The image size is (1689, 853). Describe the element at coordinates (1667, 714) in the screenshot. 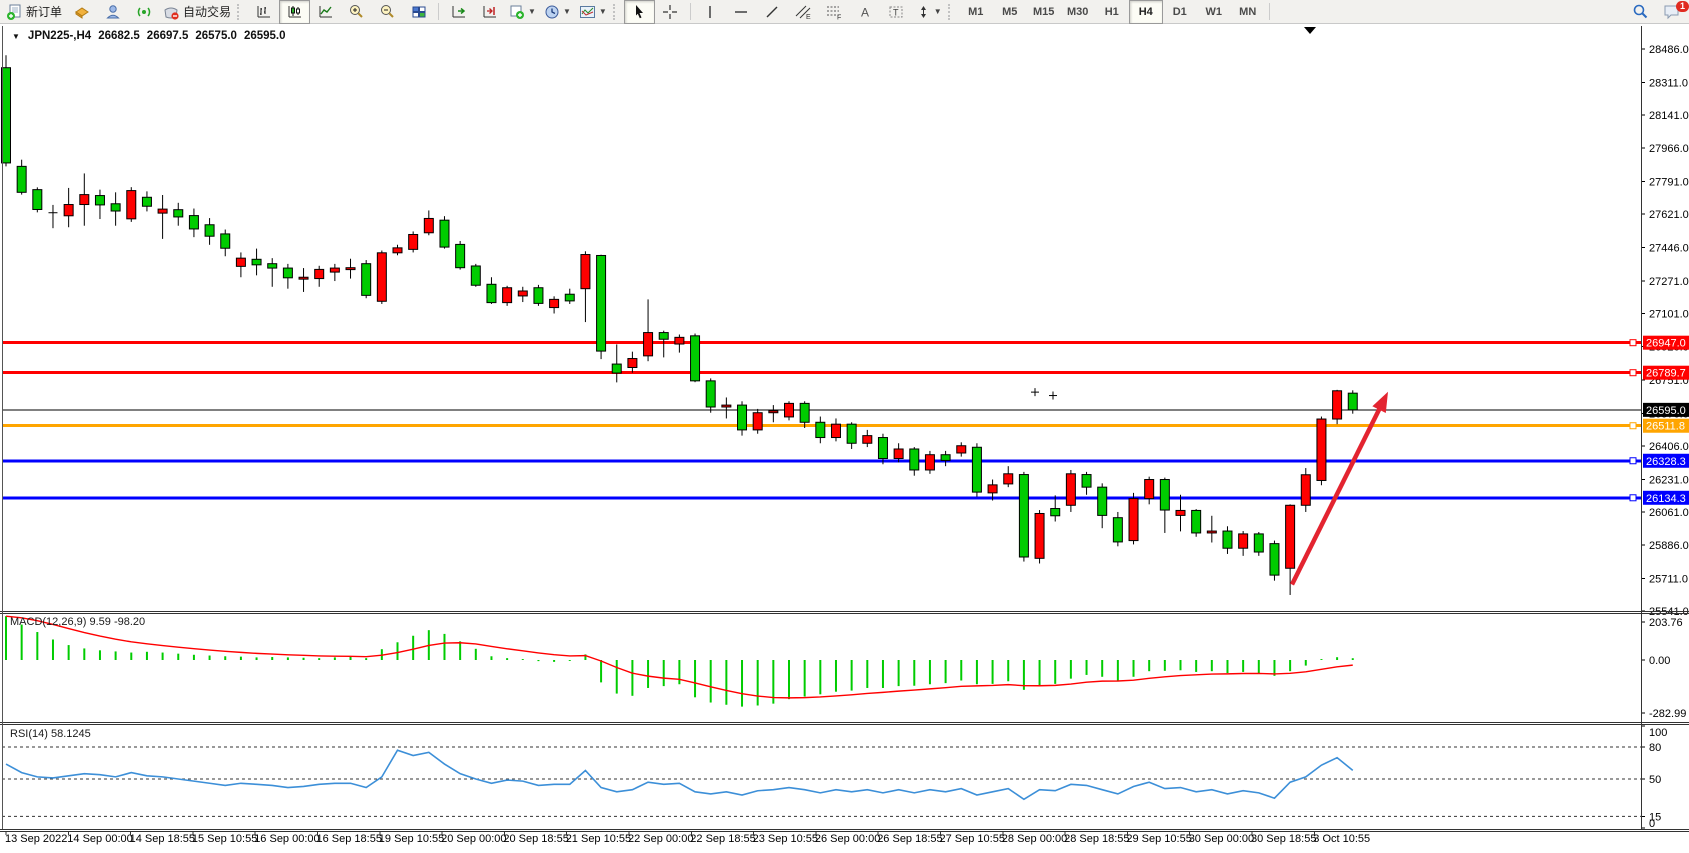

I see `svg-text: -282.99` at that location.